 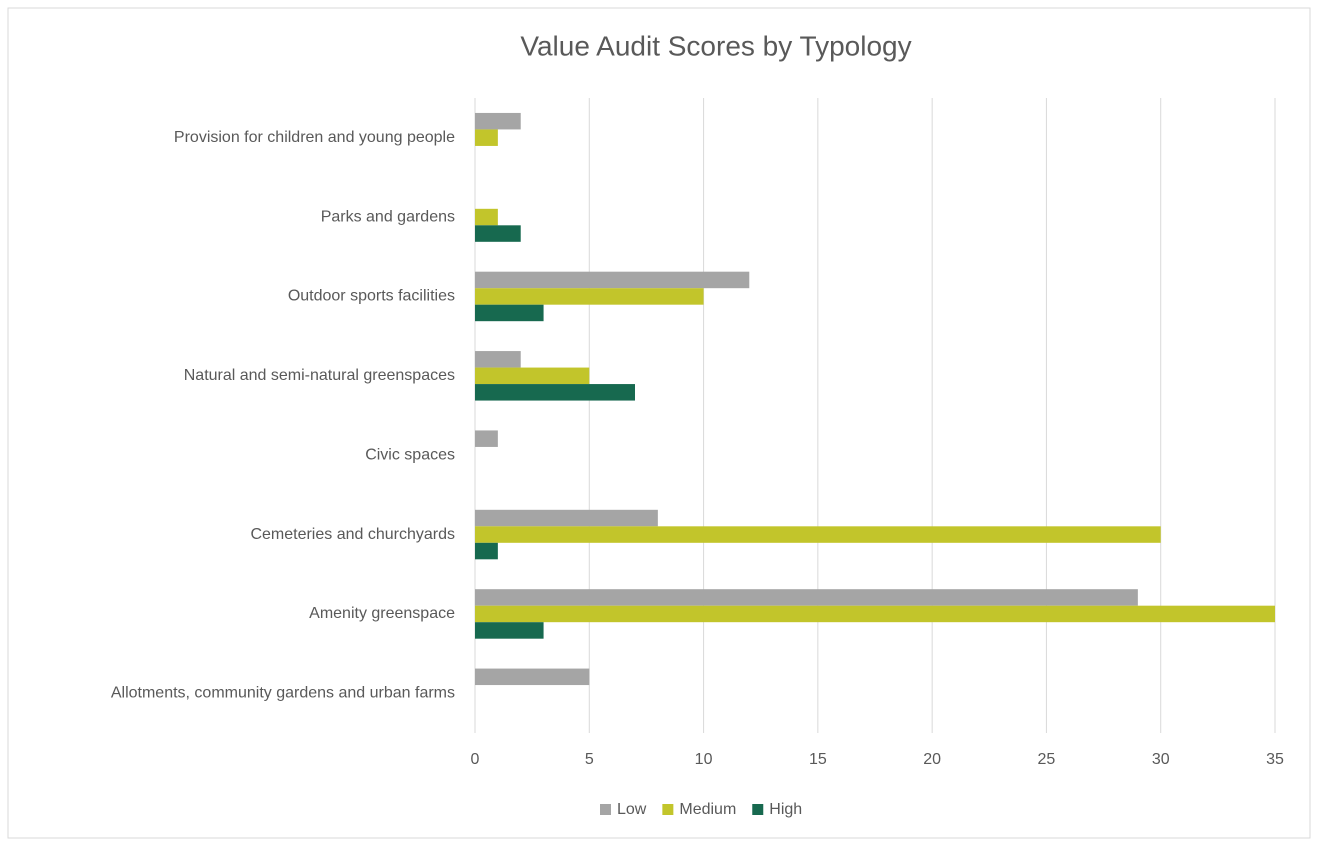 What do you see at coordinates (715, 45) in the screenshot?
I see `chart-title: Value Audit Scores by Typology` at bounding box center [715, 45].